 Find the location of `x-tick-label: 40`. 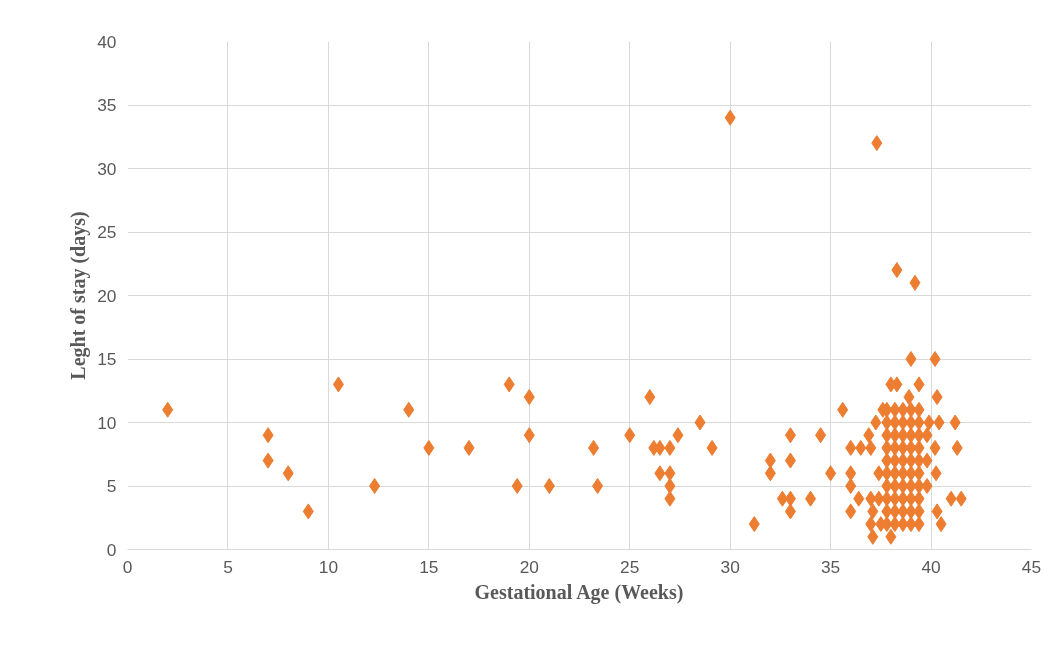

x-tick-label: 40 is located at coordinates (931, 566).